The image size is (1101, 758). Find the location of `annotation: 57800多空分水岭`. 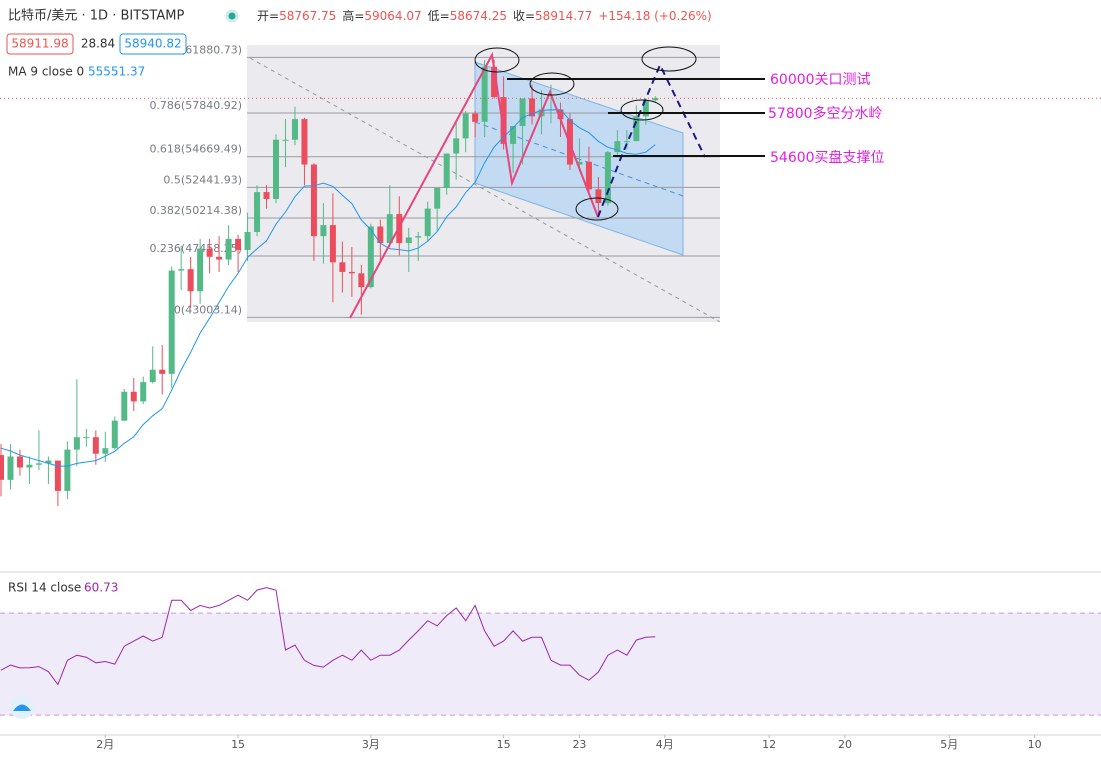

annotation: 57800多空分水岭 is located at coordinates (825, 113).